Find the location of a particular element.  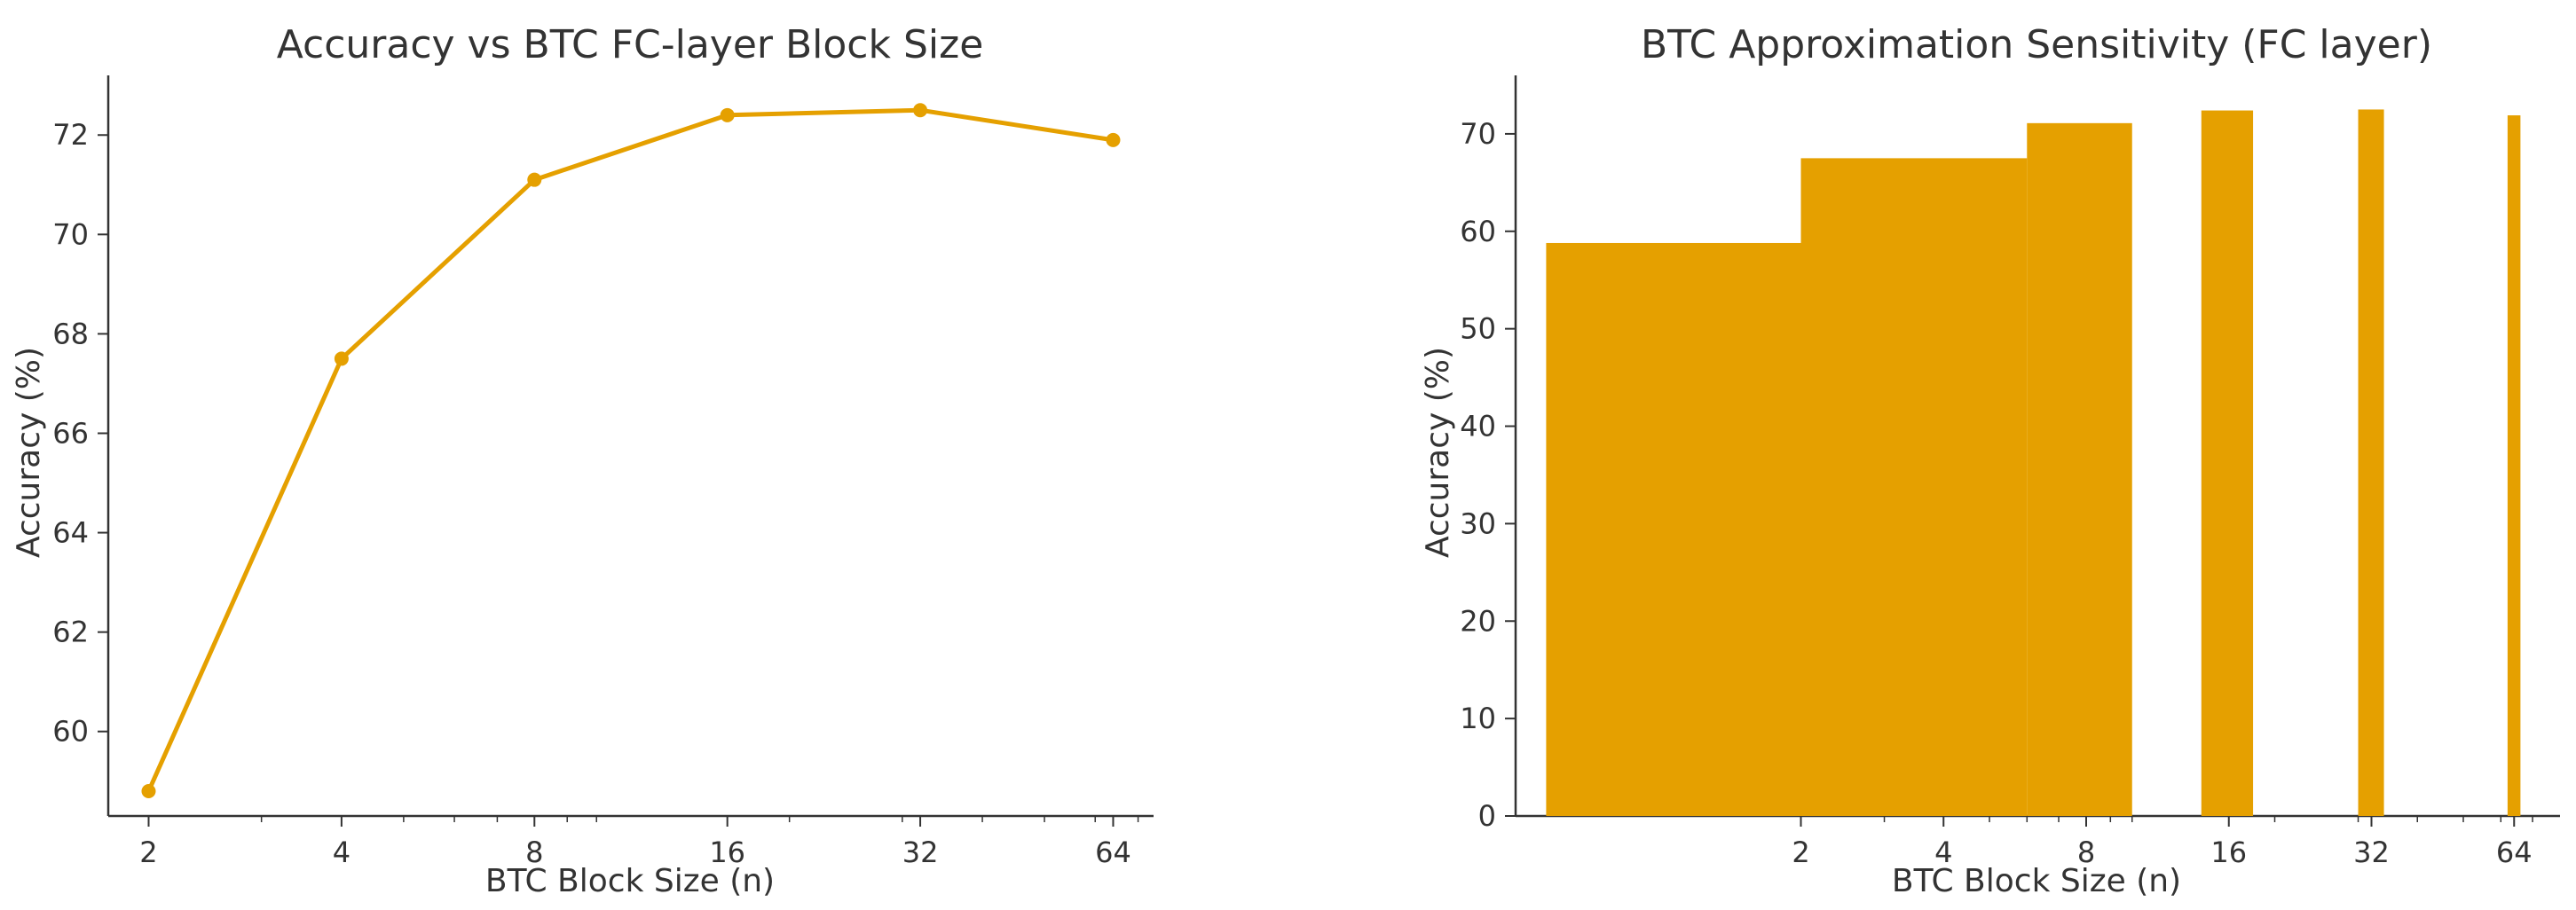

bar-chart-x-tick-label: 64 is located at coordinates (2514, 852).